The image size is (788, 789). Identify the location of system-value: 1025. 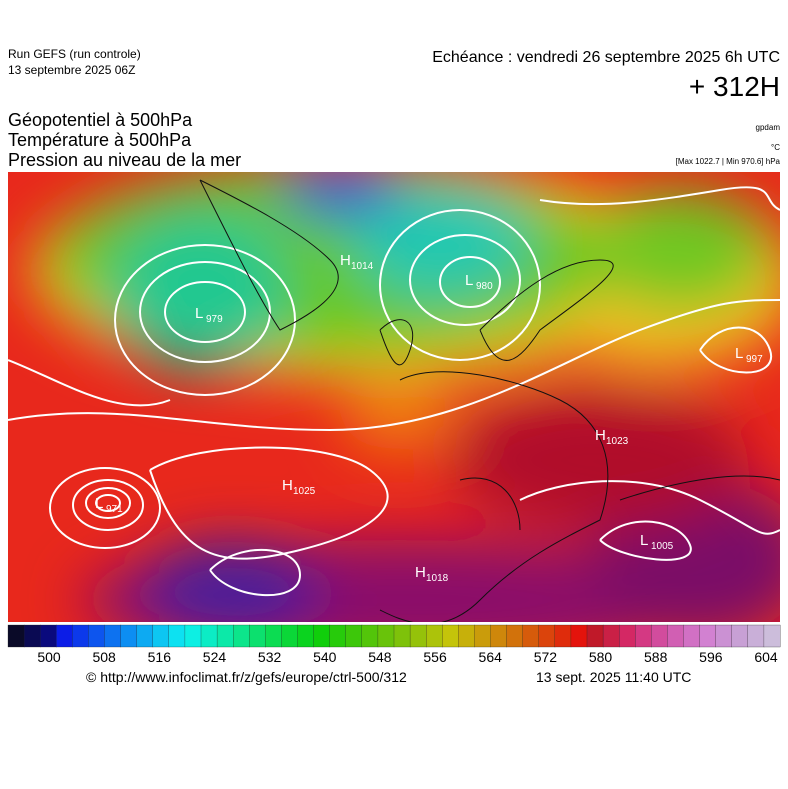
(304, 491).